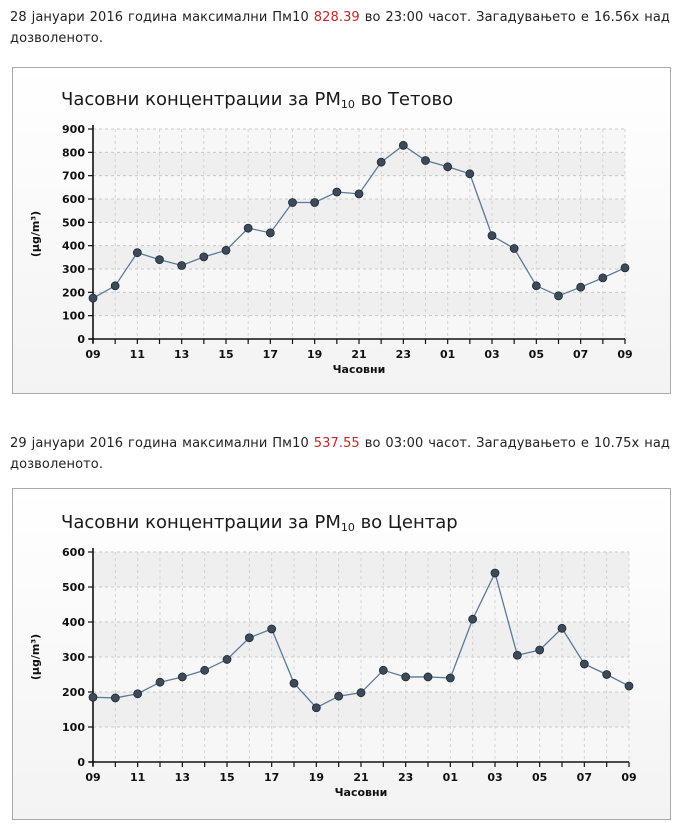 The width and height of the screenshot is (690, 837). I want to click on x-axis-label: Часовни, so click(361, 792).